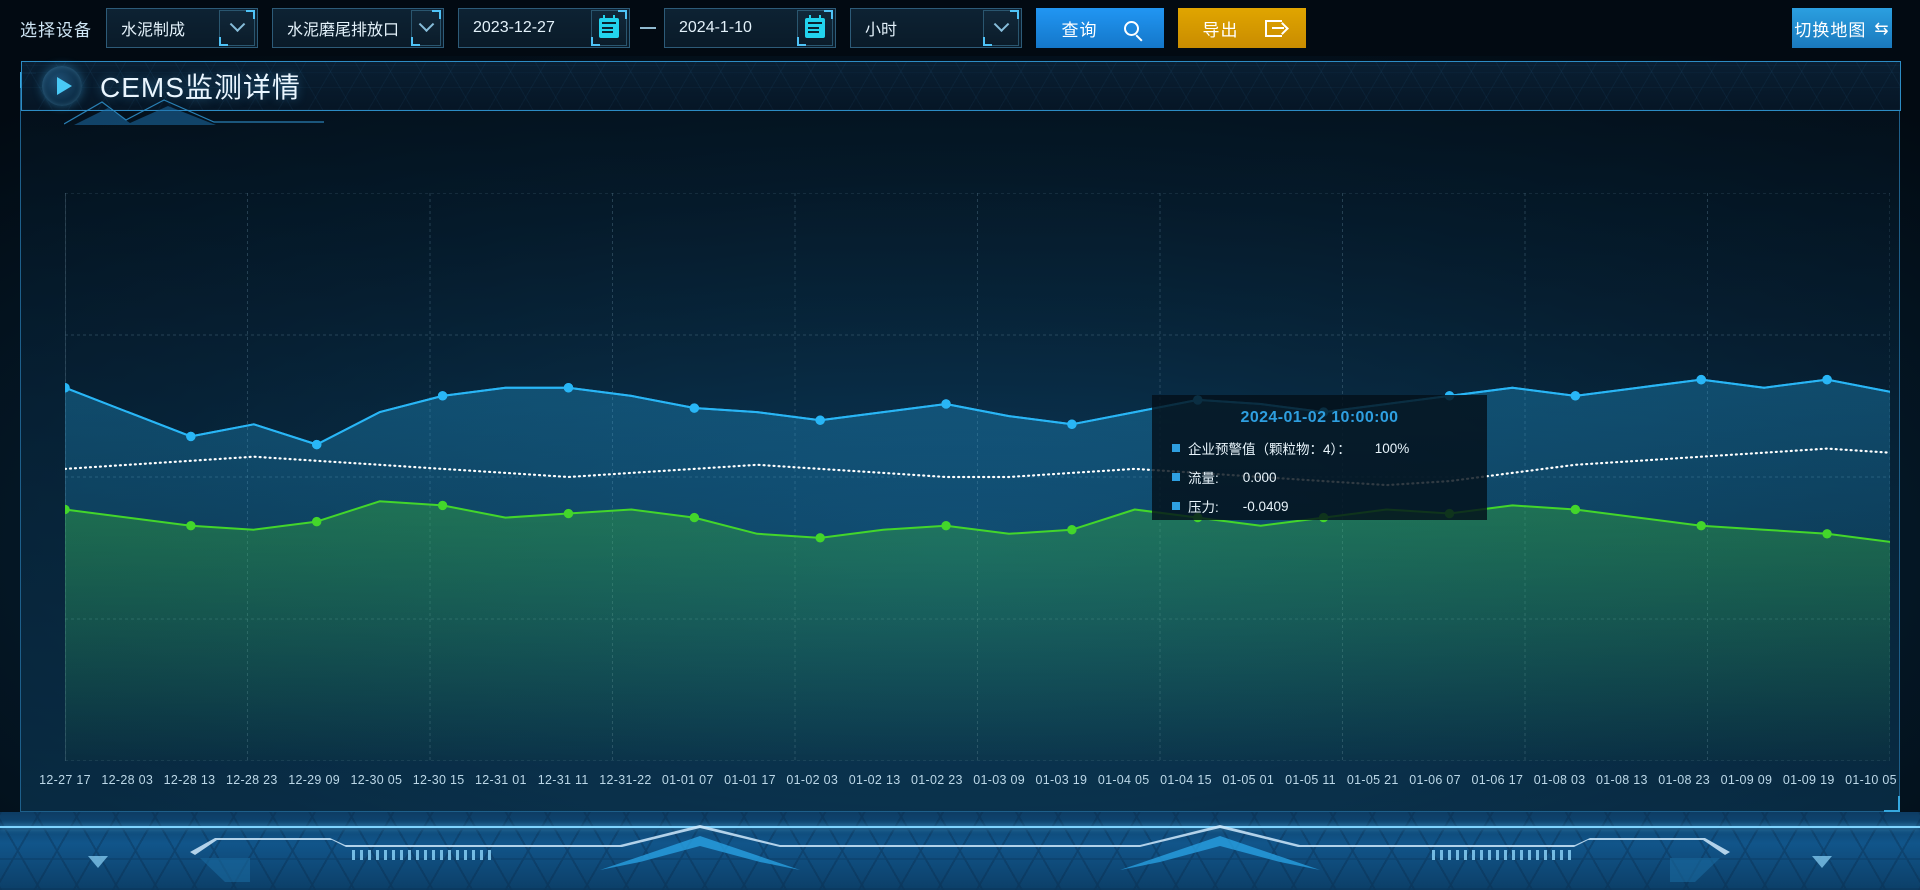 The height and width of the screenshot is (890, 1920). I want to click on page-title: CEMS监测详情, so click(200, 87).